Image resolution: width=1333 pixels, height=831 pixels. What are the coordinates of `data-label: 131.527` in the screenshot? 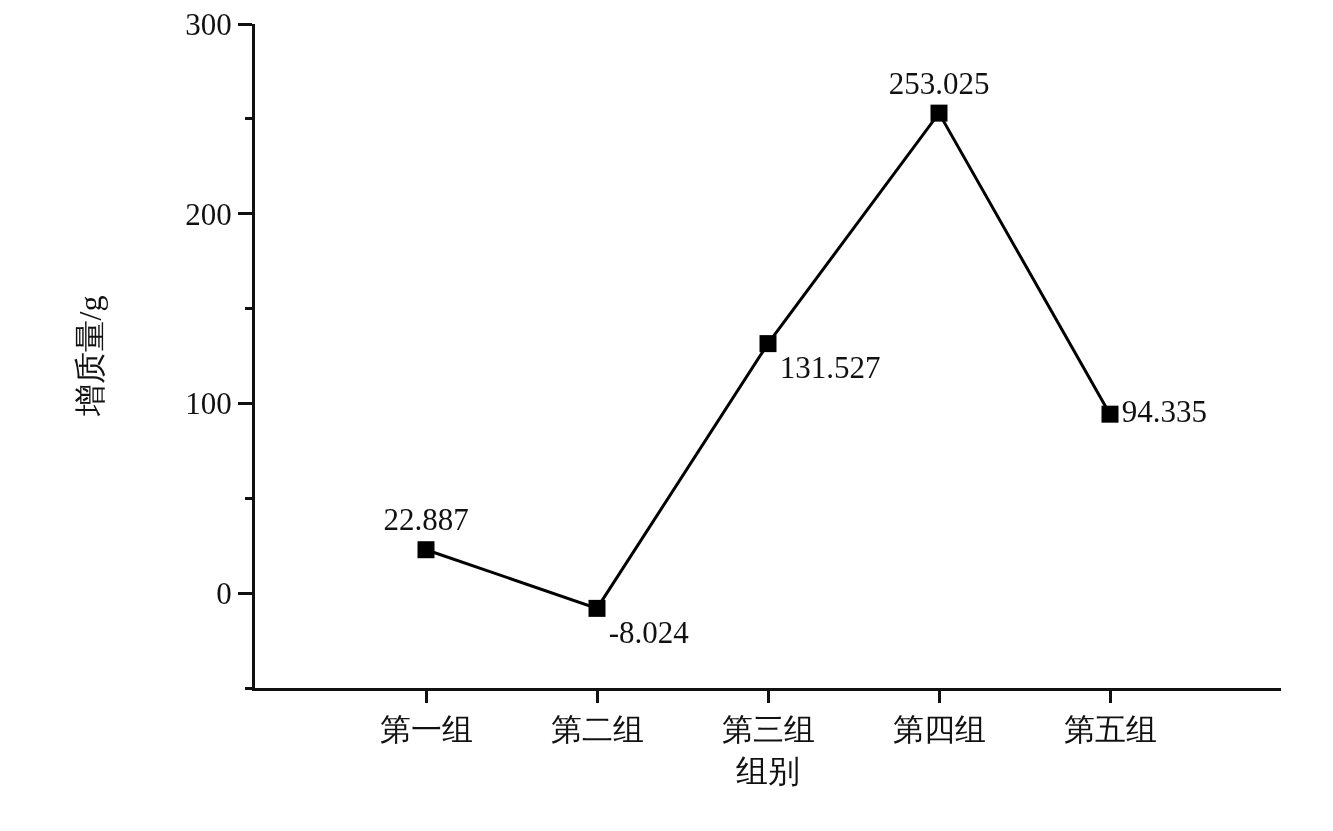 It's located at (830, 368).